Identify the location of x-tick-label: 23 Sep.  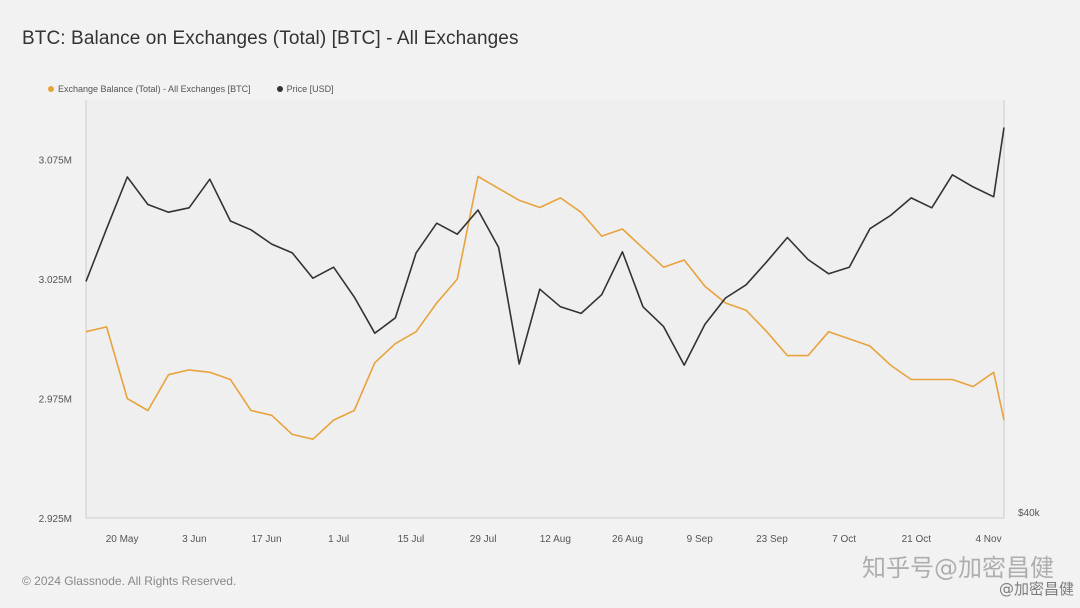
(772, 539).